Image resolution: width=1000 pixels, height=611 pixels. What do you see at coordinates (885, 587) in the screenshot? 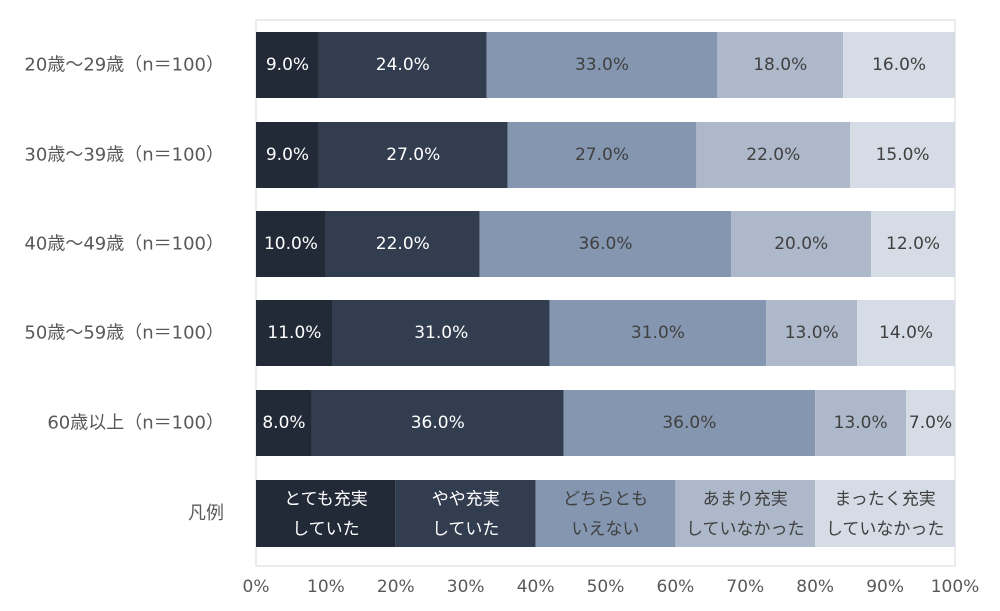
I see `x-tick-label-10: 90%` at bounding box center [885, 587].